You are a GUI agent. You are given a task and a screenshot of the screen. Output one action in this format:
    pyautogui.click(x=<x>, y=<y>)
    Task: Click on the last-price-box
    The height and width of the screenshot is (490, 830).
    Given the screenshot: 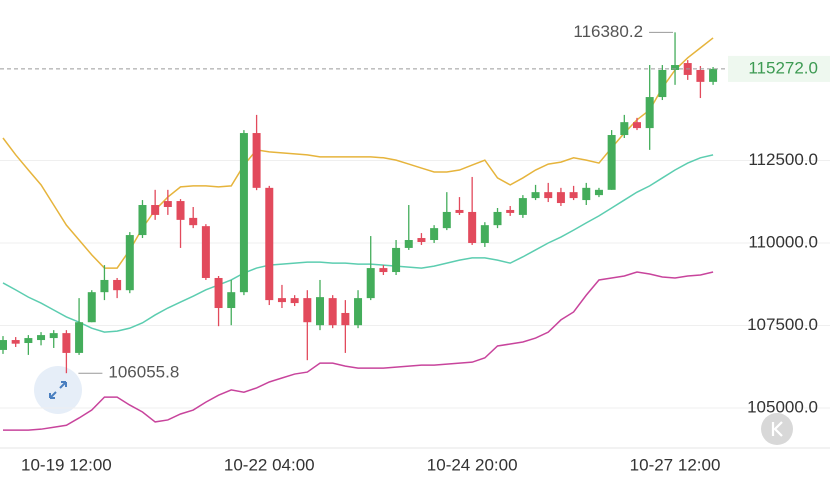 What is the action you would take?
    pyautogui.click(x=779, y=68)
    